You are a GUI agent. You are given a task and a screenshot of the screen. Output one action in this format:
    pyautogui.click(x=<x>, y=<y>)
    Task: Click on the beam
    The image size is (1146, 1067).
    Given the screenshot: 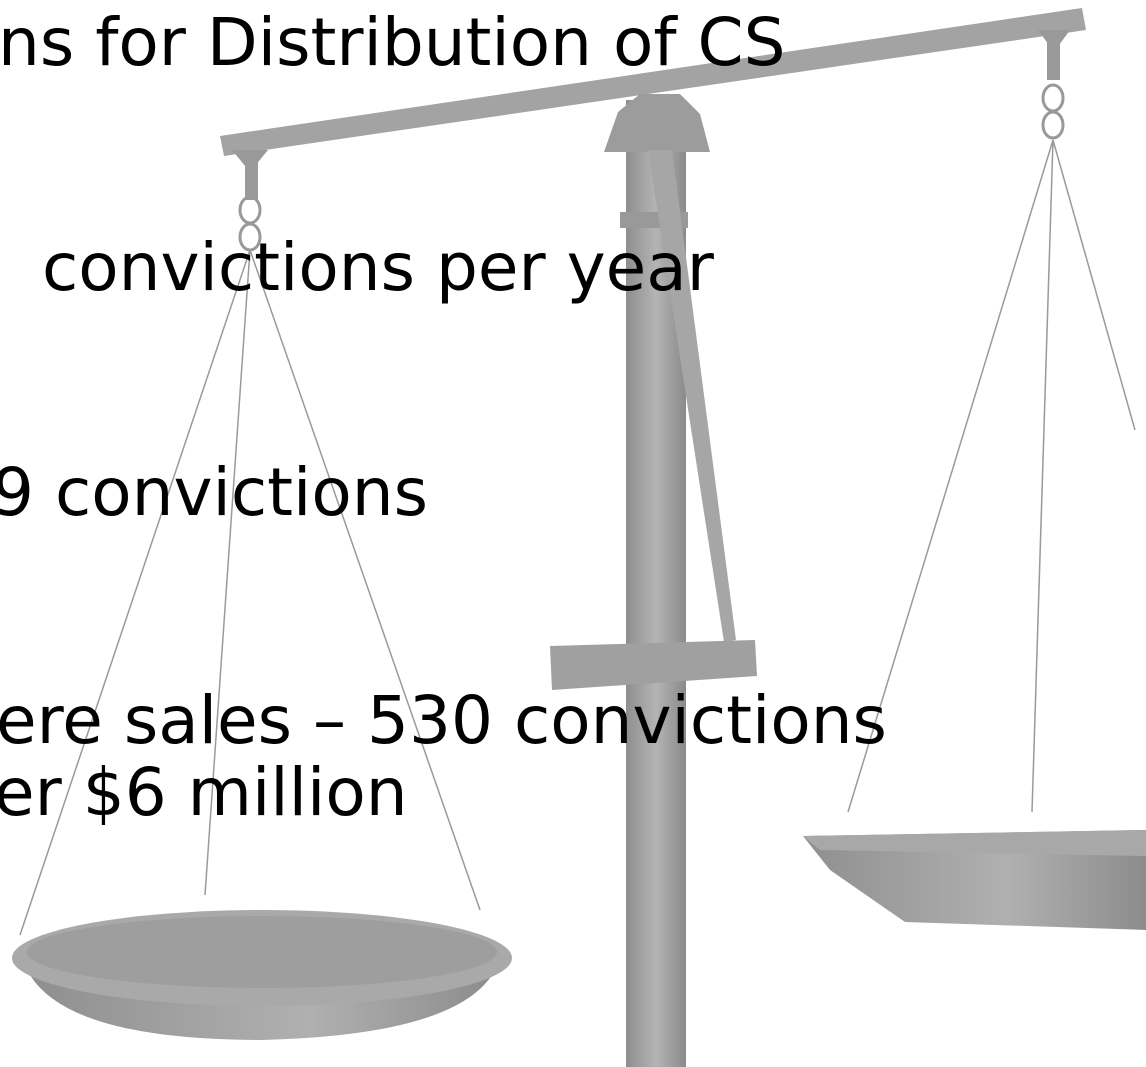 What is the action you would take?
    pyautogui.click(x=653, y=82)
    